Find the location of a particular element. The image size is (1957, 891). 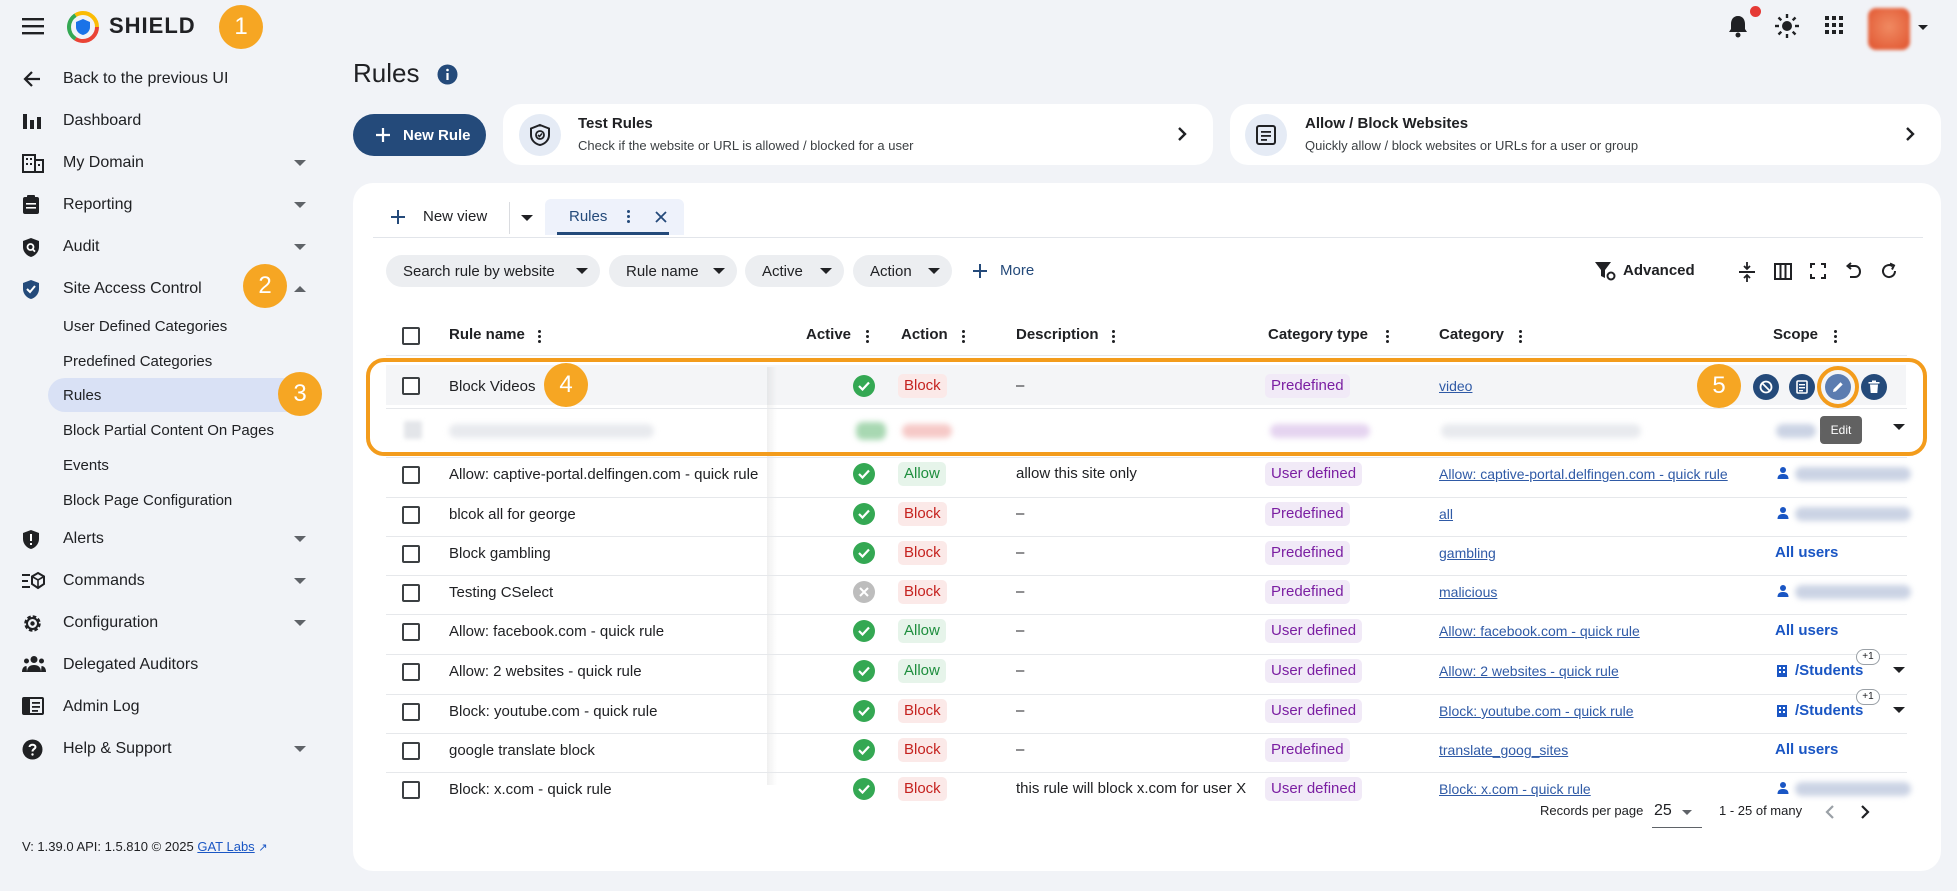

category-link: Block: x.com - quick rule is located at coordinates (1515, 789).